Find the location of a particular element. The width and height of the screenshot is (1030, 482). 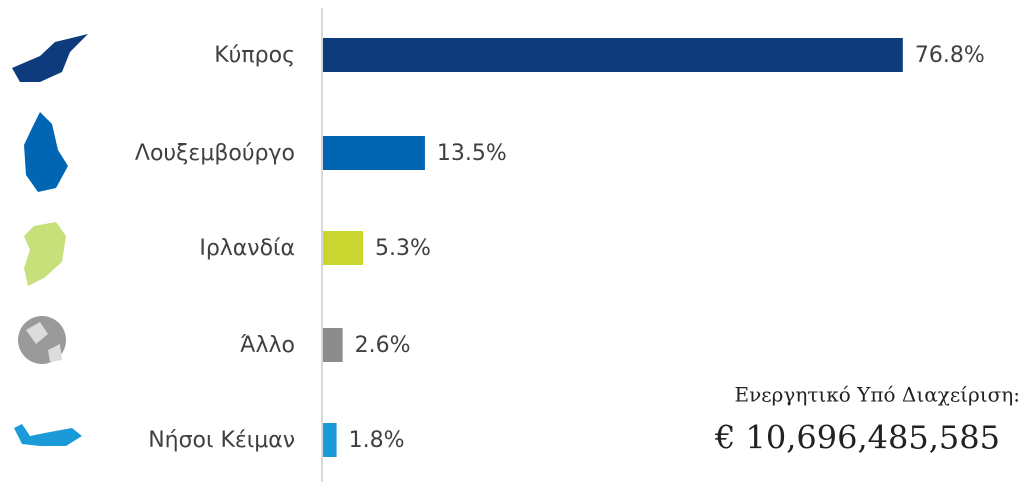

annotation-value: € 10,696,485,585 is located at coordinates (857, 438).